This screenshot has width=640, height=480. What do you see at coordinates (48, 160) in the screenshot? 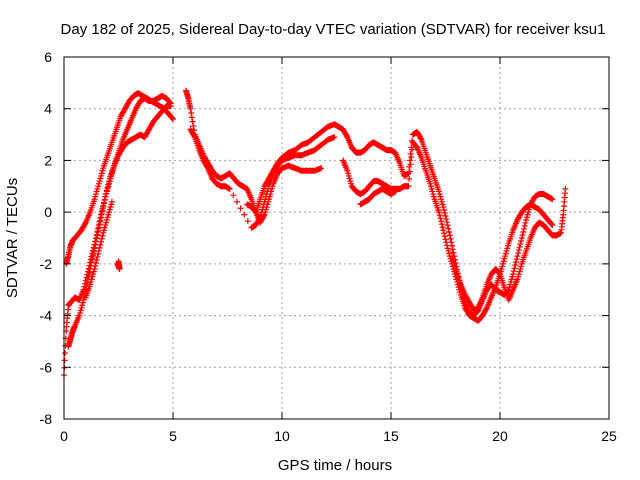
I see `y-tick-label: 2` at bounding box center [48, 160].